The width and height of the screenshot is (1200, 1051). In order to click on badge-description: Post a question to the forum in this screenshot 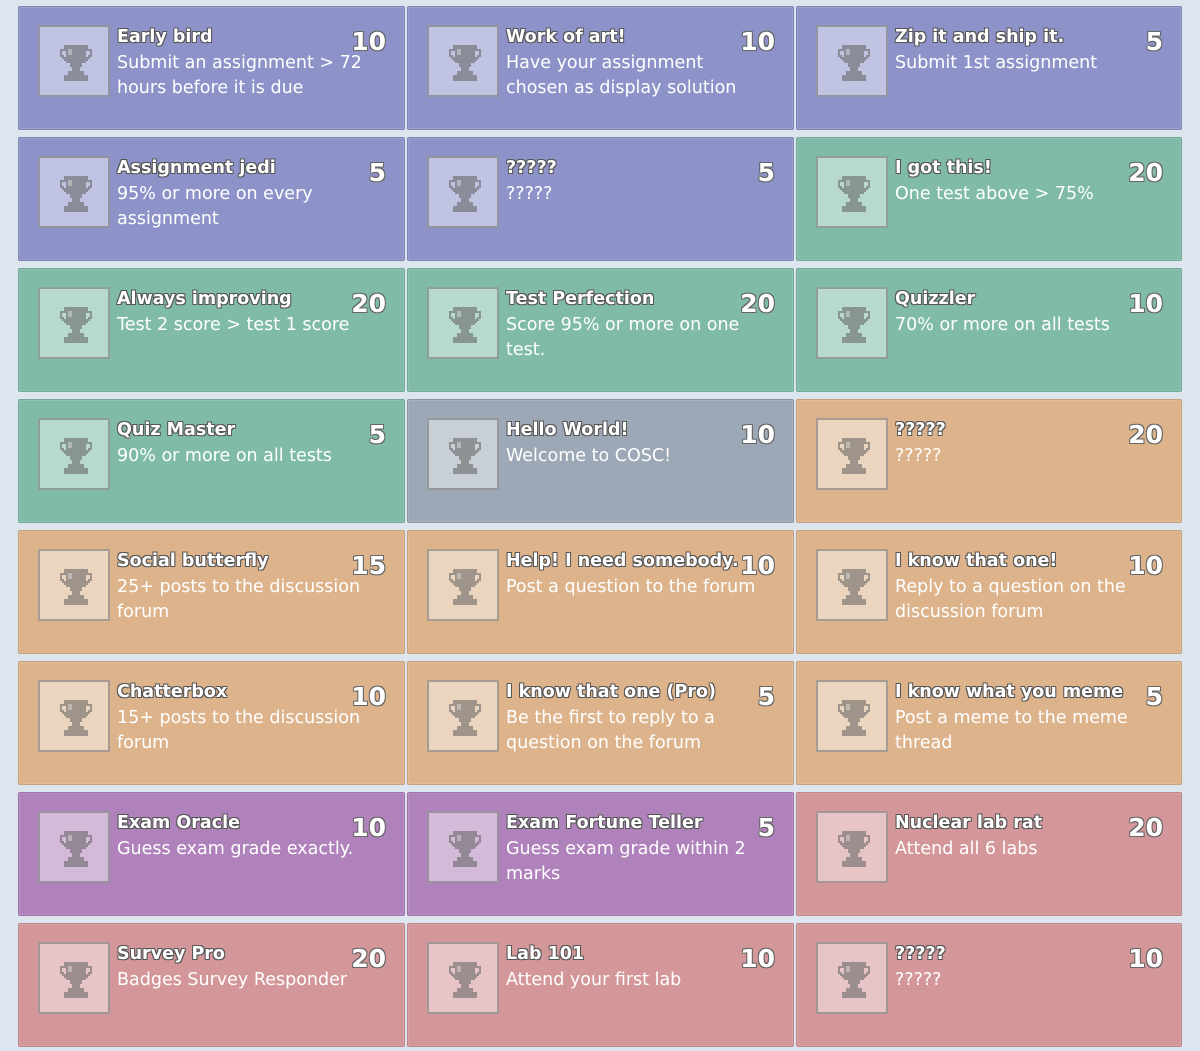, I will do `click(631, 587)`.